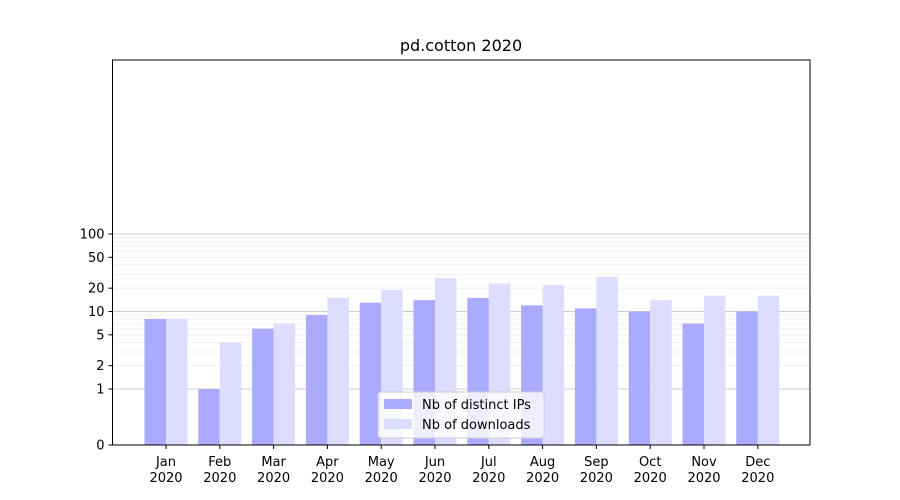 The image size is (900, 500). I want to click on y-tick-label: 20, so click(96, 289).